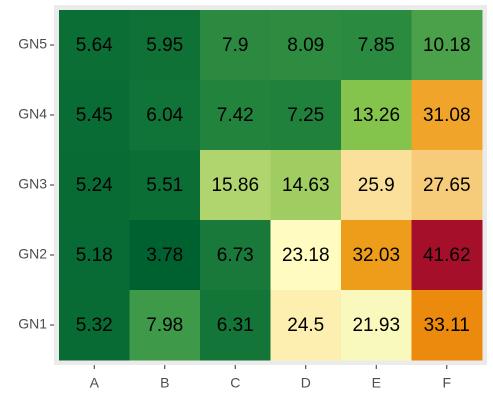 The height and width of the screenshot is (401, 493). I want to click on cell-value-label: 33.11, so click(447, 325).